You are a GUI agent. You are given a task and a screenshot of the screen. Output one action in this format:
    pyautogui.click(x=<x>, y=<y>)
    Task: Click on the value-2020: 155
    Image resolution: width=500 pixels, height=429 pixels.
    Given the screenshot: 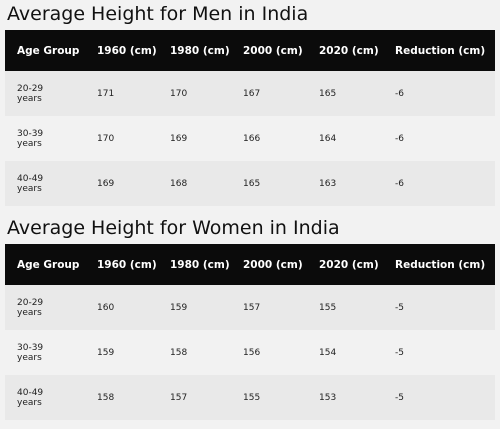 What is the action you would take?
    pyautogui.click(x=328, y=307)
    